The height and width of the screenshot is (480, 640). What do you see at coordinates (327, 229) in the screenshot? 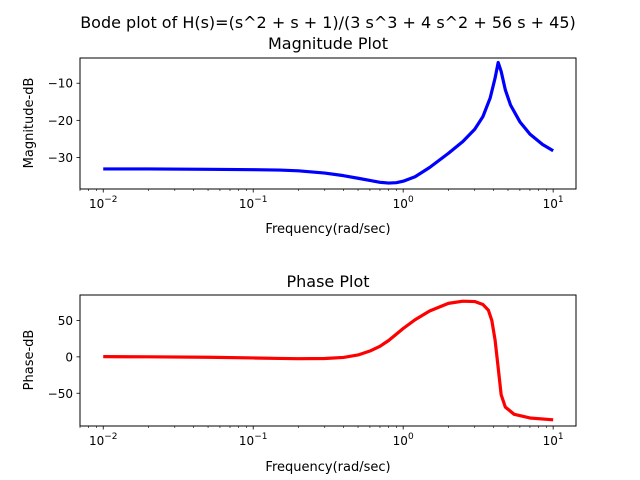
I see `magnitude-xlabel: Frequency(rad/sec)` at bounding box center [327, 229].